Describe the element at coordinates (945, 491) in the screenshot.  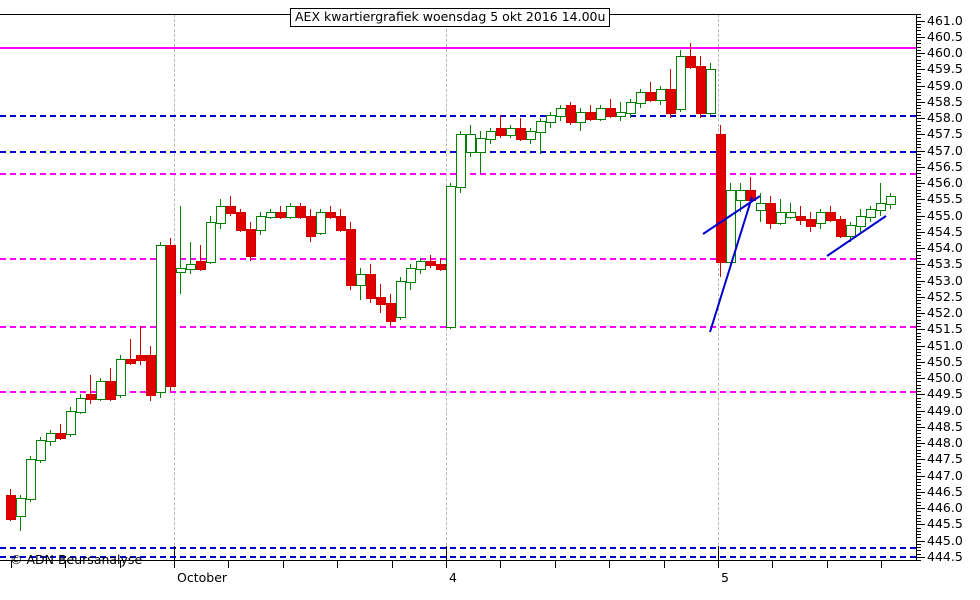
I see `price-tick-label: 446.5` at that location.